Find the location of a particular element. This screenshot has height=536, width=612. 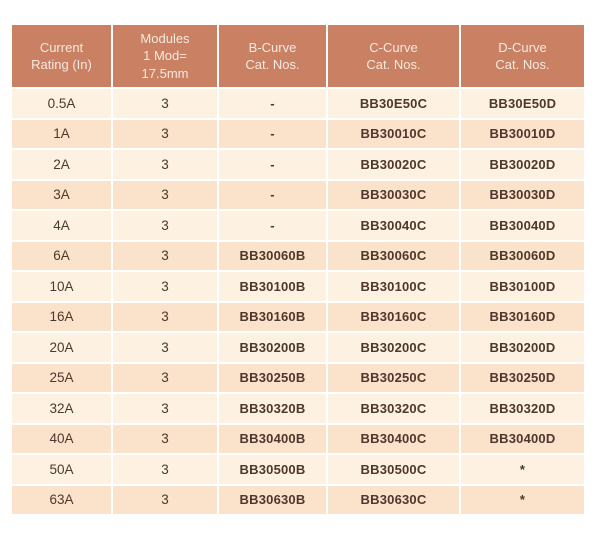

cell-current-rating: 32A is located at coordinates (61, 408).